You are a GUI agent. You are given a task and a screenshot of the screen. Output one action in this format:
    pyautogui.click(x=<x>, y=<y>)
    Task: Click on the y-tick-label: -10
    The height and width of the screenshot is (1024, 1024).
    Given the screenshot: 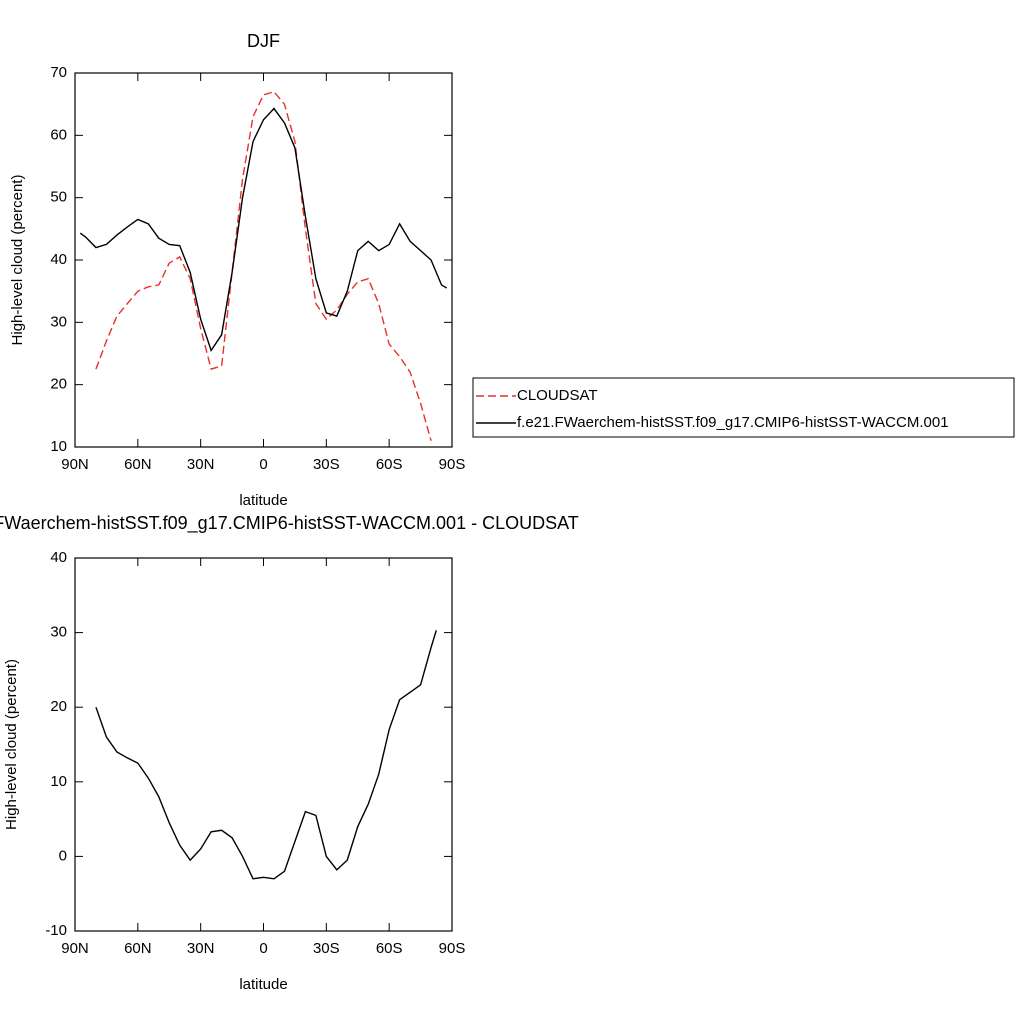 What is the action you would take?
    pyautogui.click(x=56, y=930)
    